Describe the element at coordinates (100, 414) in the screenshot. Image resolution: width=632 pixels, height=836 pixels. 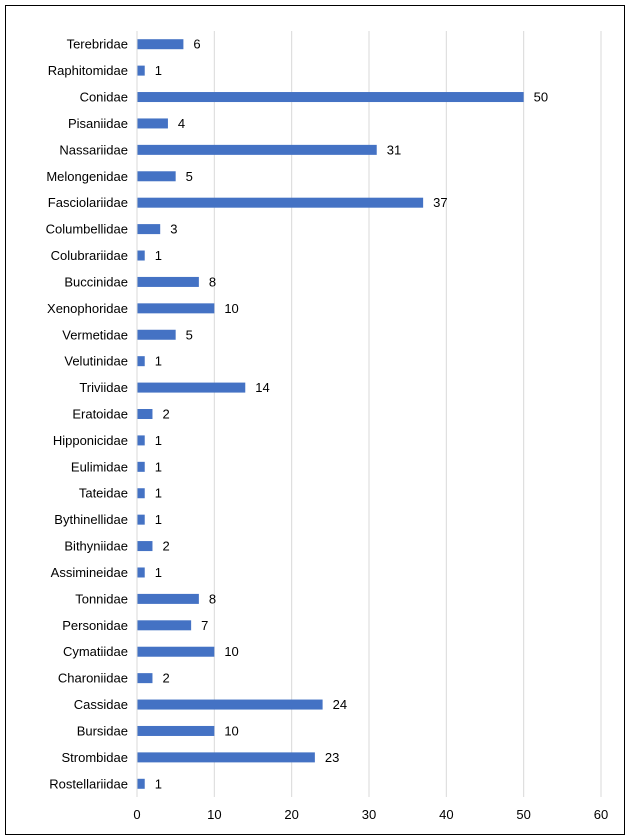
I see `category-label: Eratoidae` at that location.